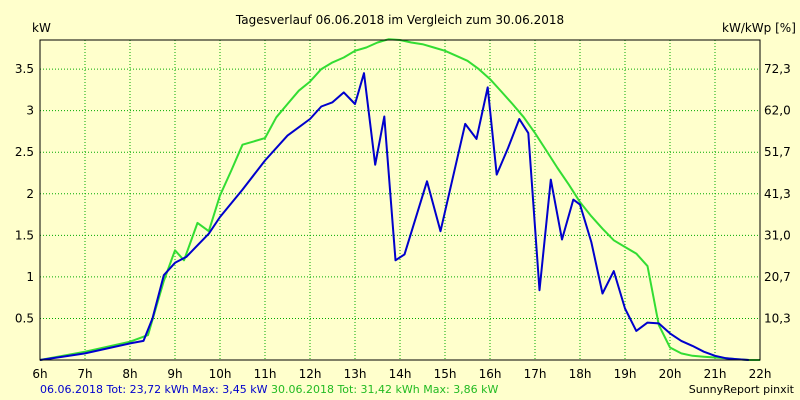 Image resolution: width=800 pixels, height=400 pixels. Describe the element at coordinates (777, 277) in the screenshot. I see `y-tick-label-right: 20,7` at that location.